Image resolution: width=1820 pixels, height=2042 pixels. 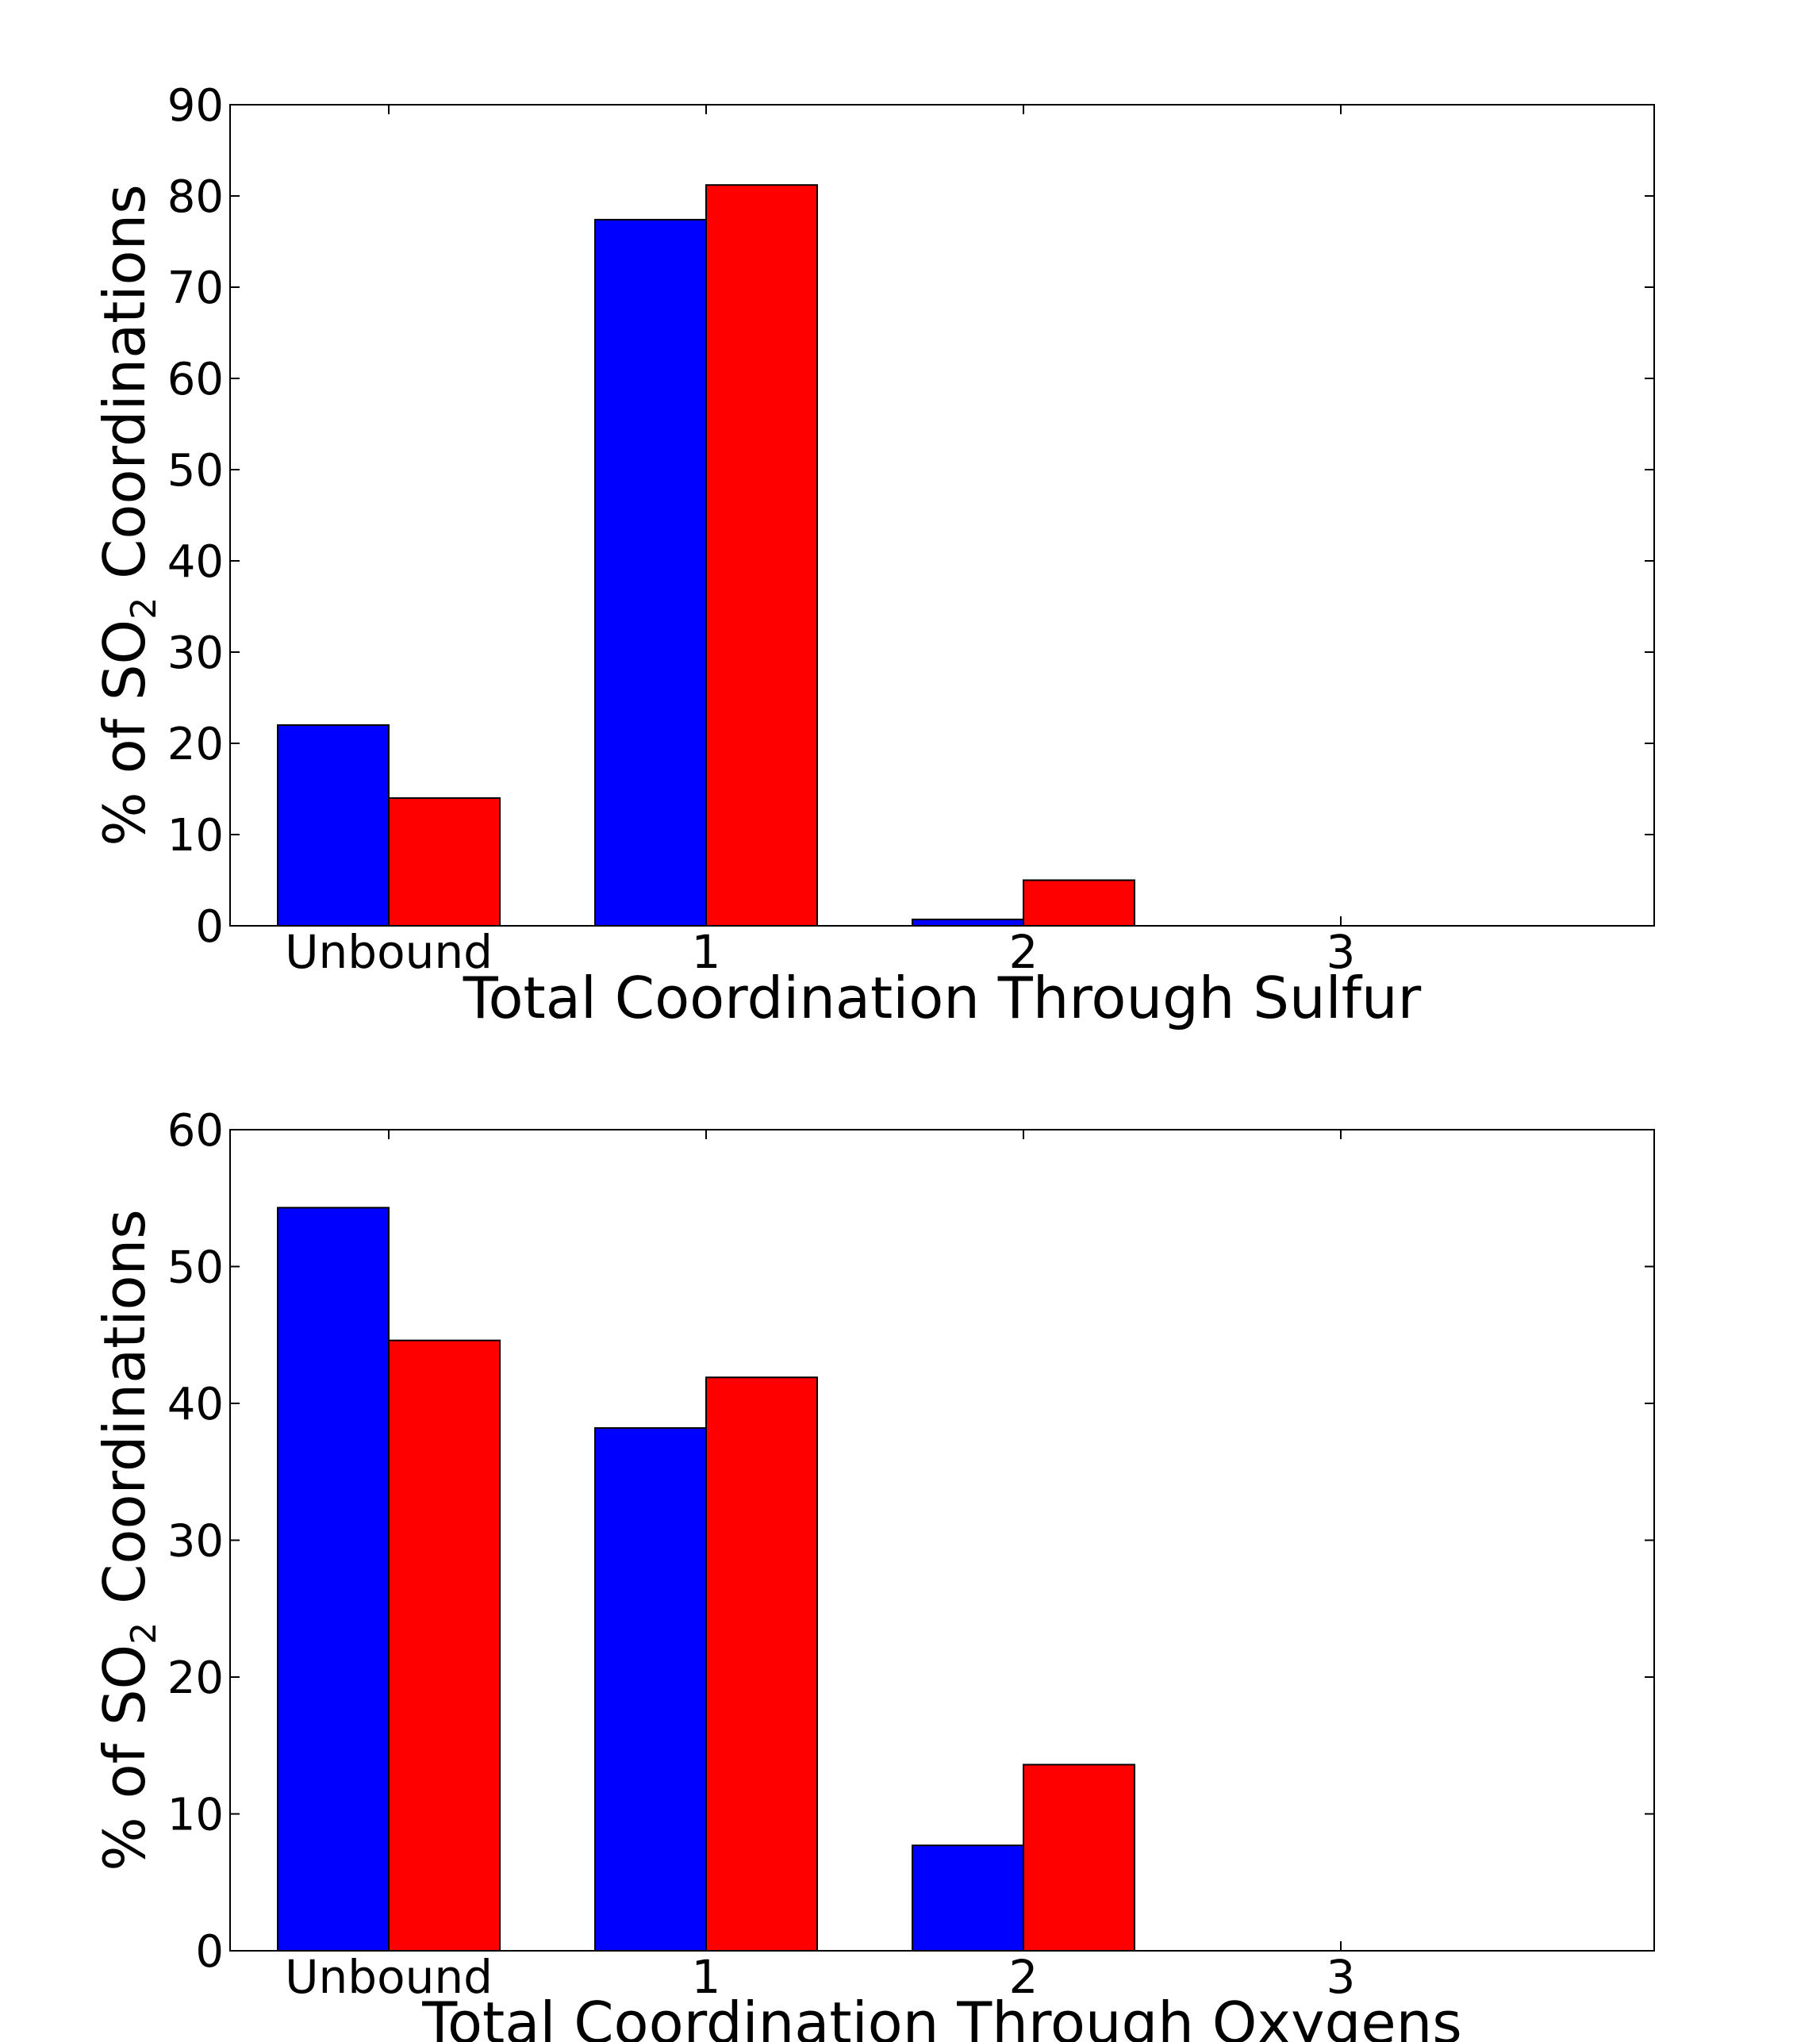 I want to click on x-tick-label: Unbound, so click(x=389, y=952).